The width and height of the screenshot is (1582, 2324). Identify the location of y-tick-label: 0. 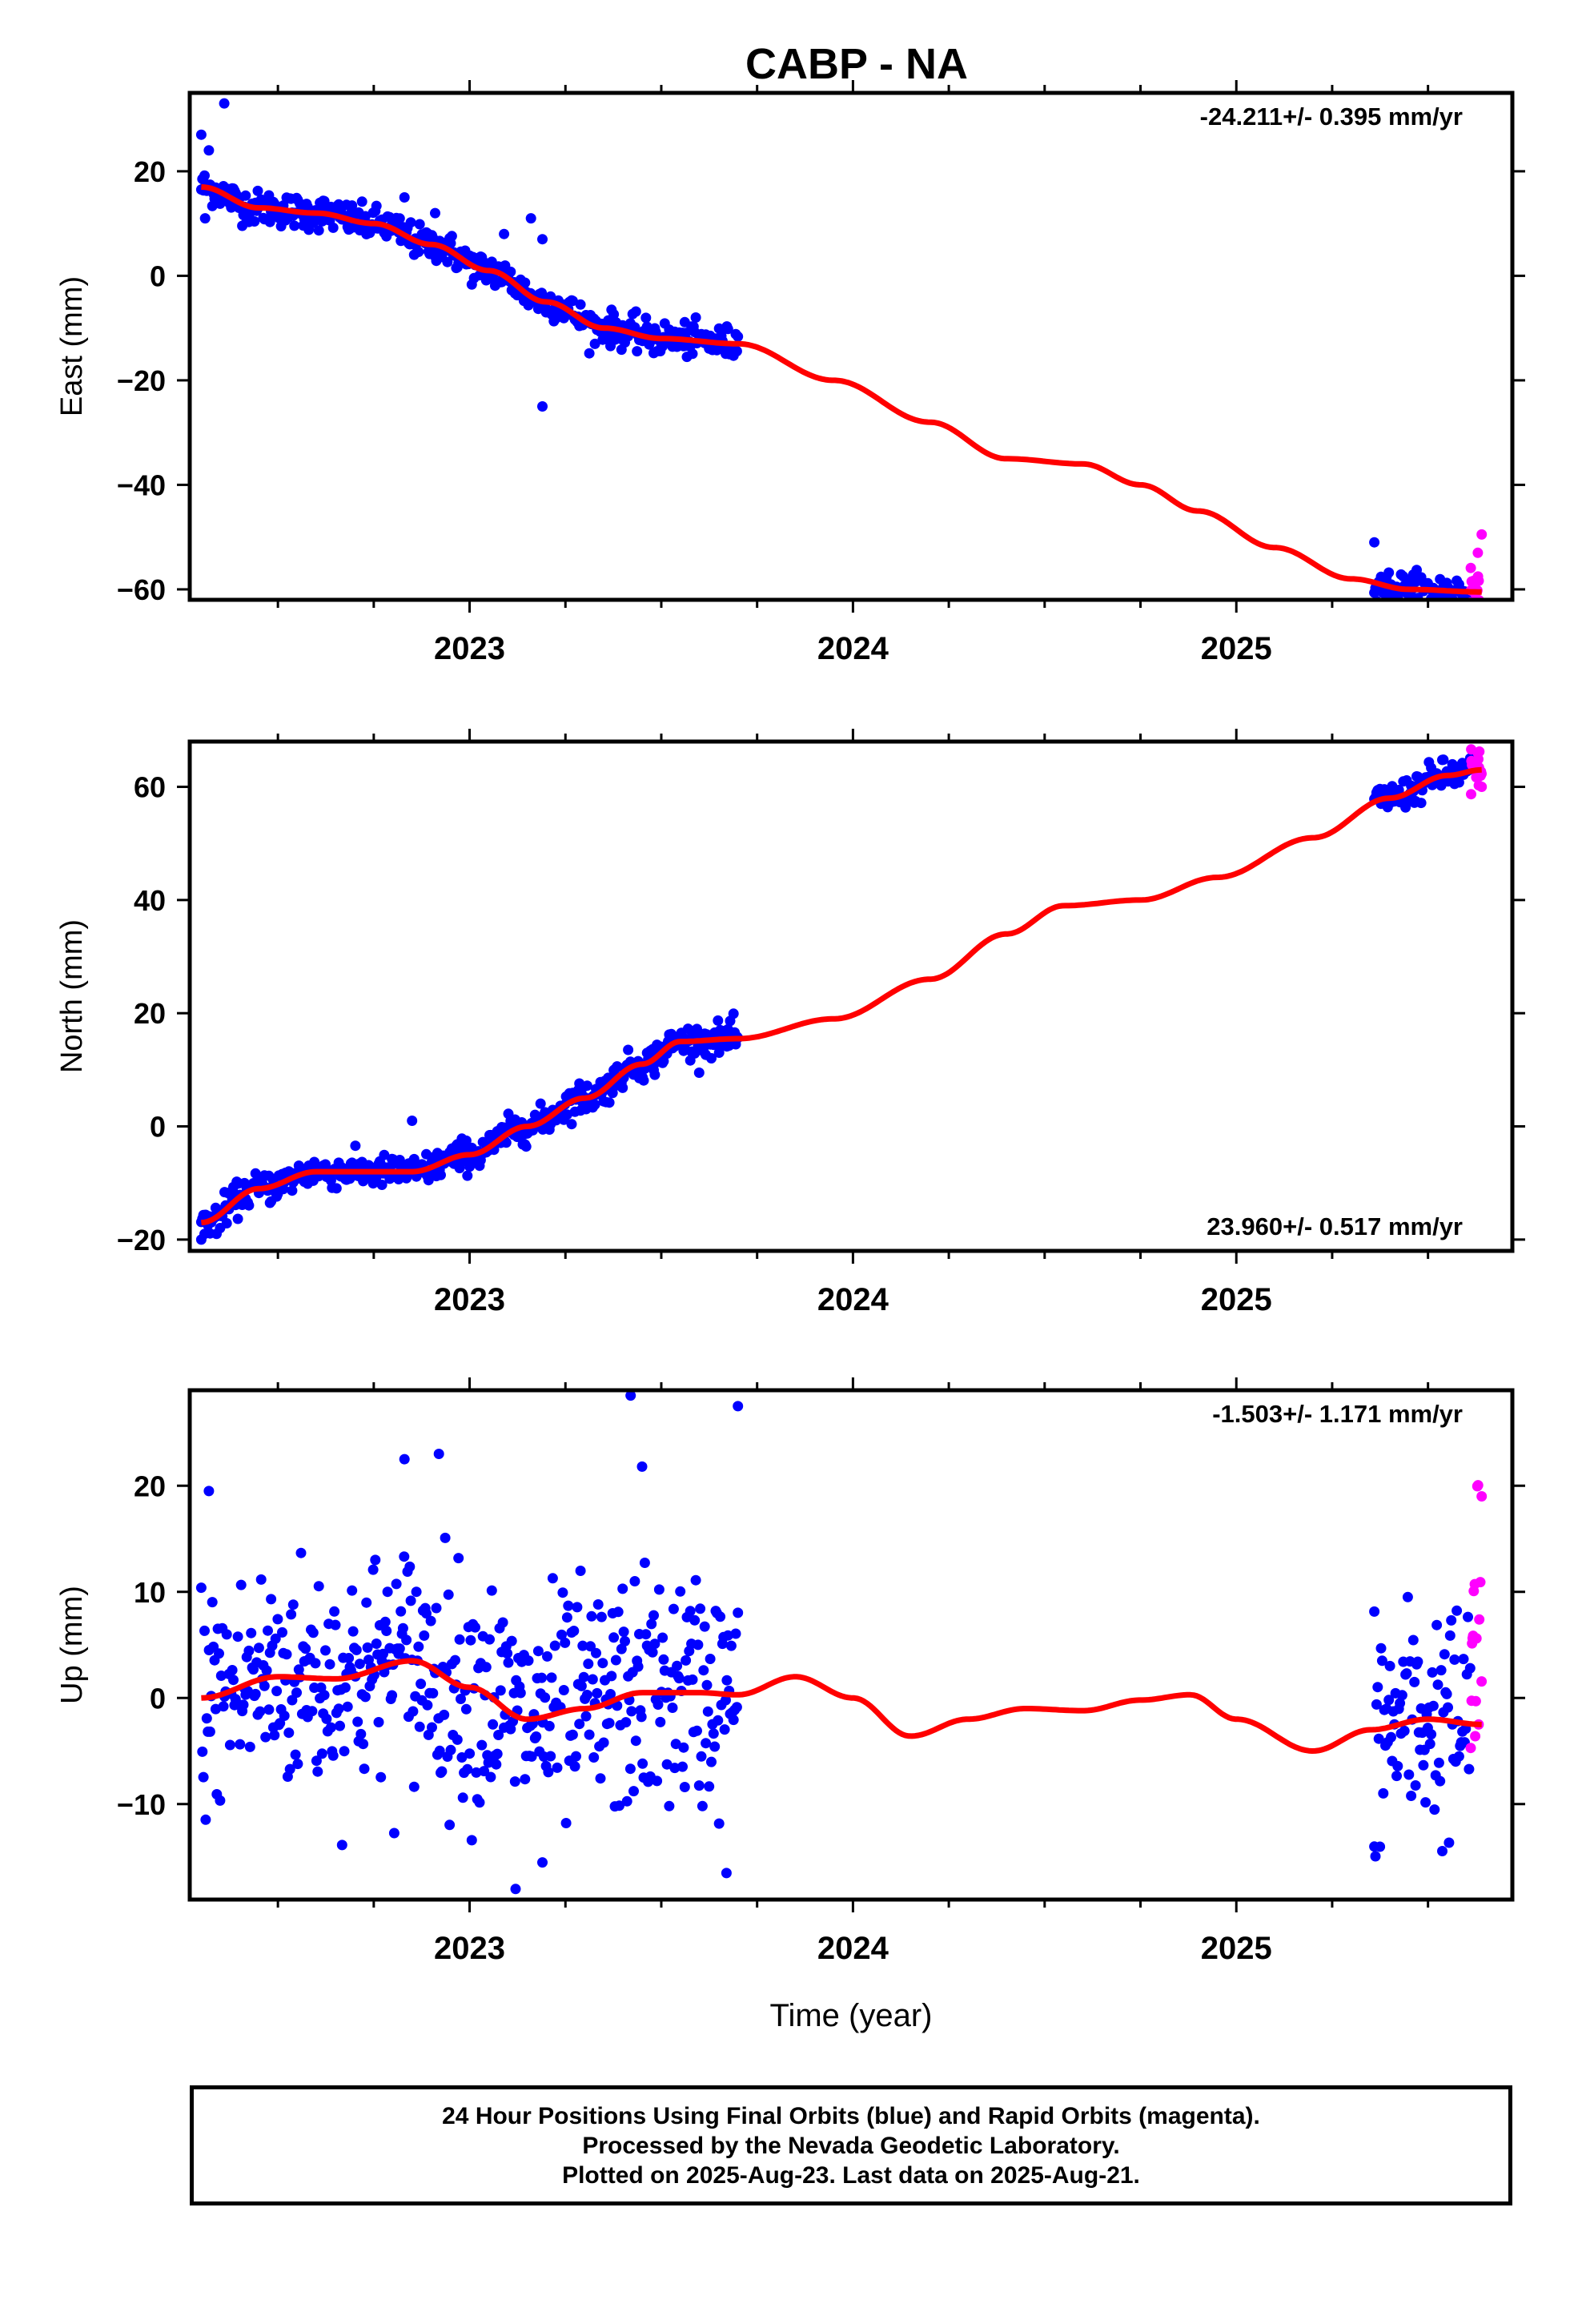
(158, 275).